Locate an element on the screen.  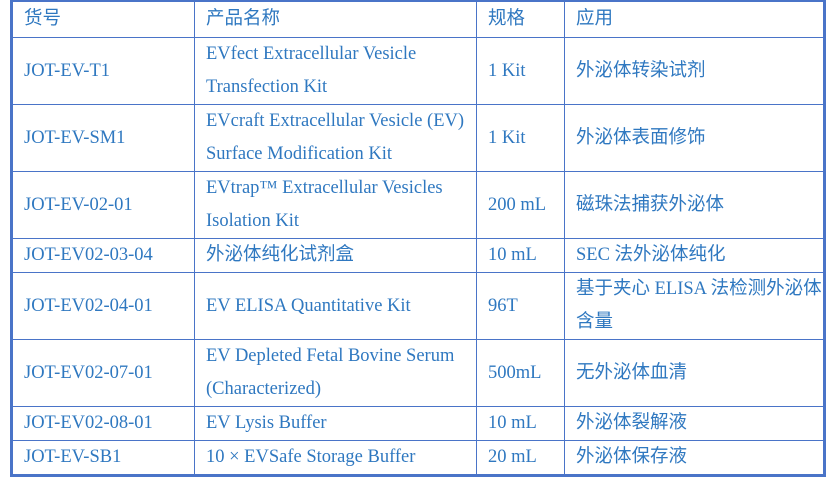
product-name-cell: 外泌体纯化试剂盒 is located at coordinates (335, 255).